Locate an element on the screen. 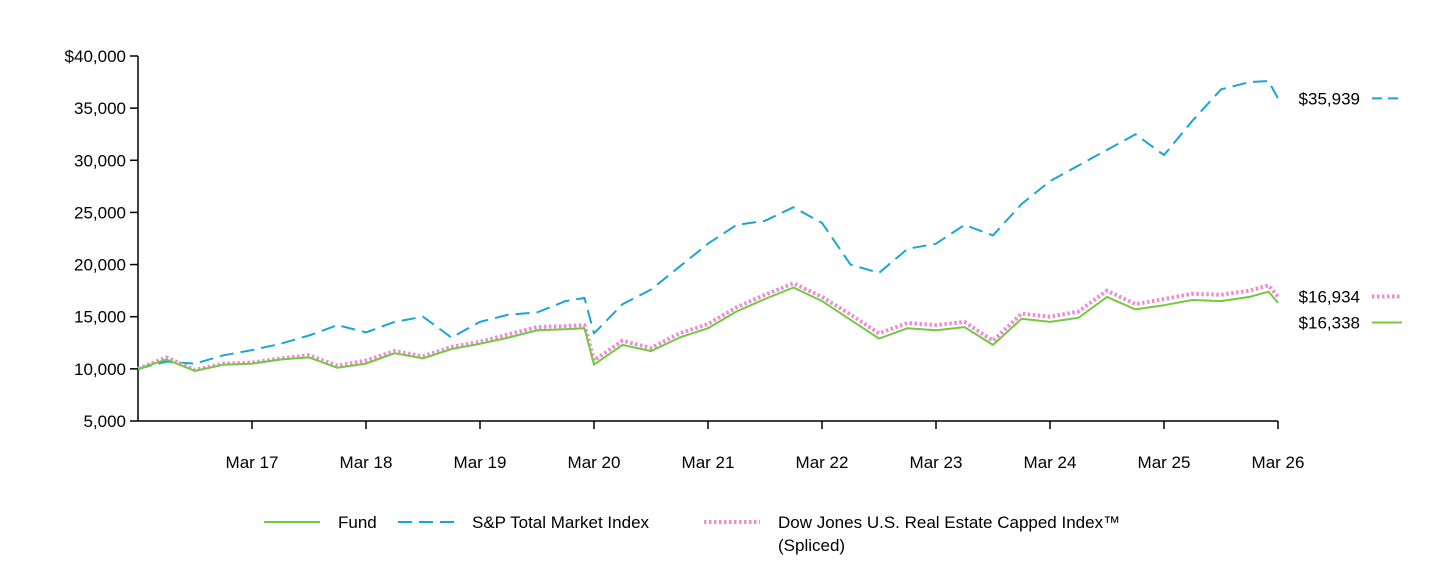  end-value-label: $16,934 is located at coordinates (1329, 297).